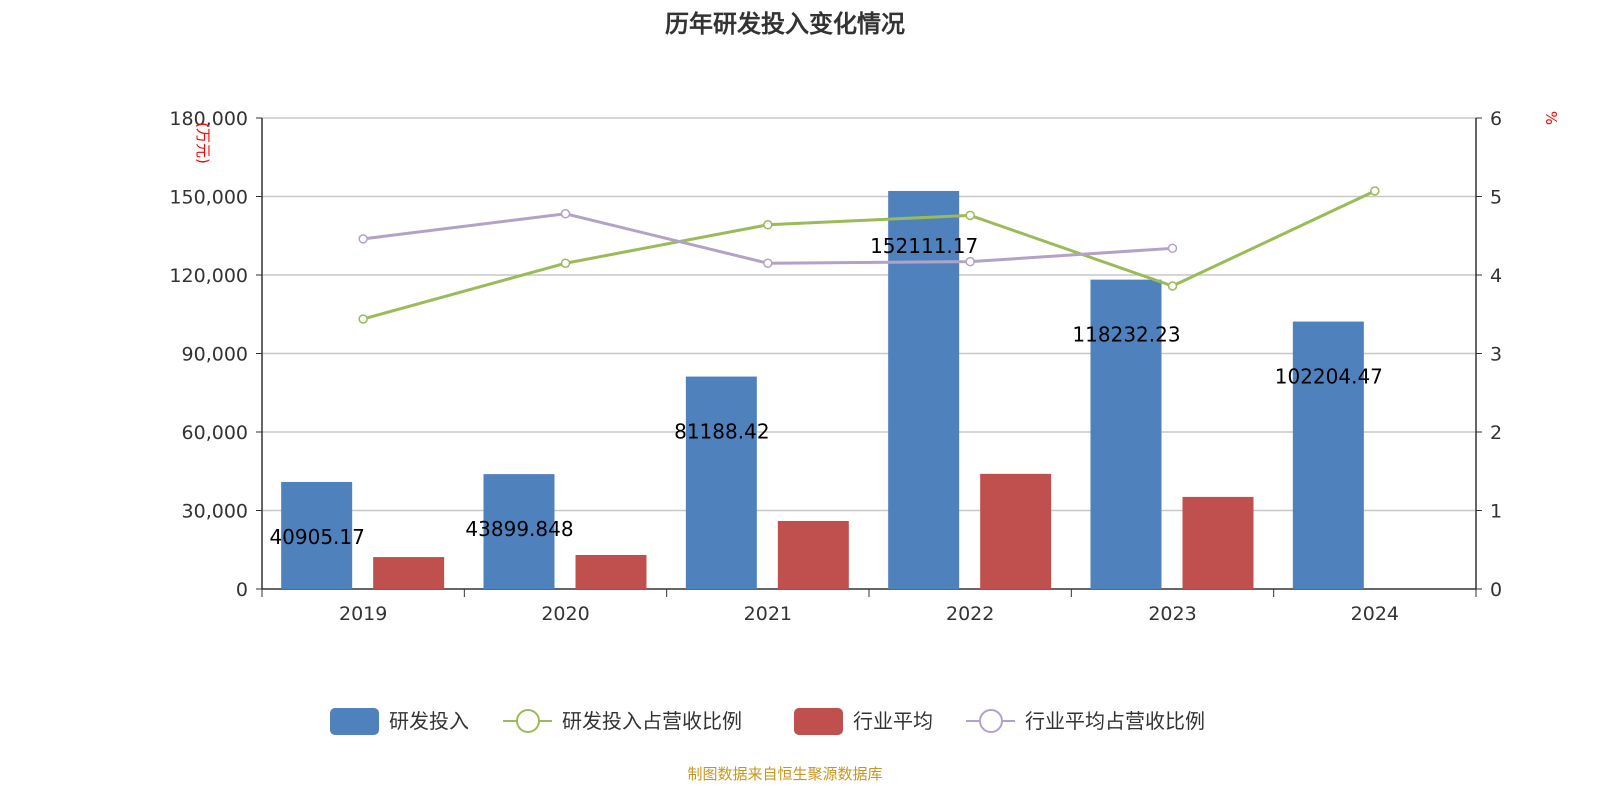 The height and width of the screenshot is (800, 1600). What do you see at coordinates (970, 614) in the screenshot?
I see `x-tick-label: 2022` at bounding box center [970, 614].